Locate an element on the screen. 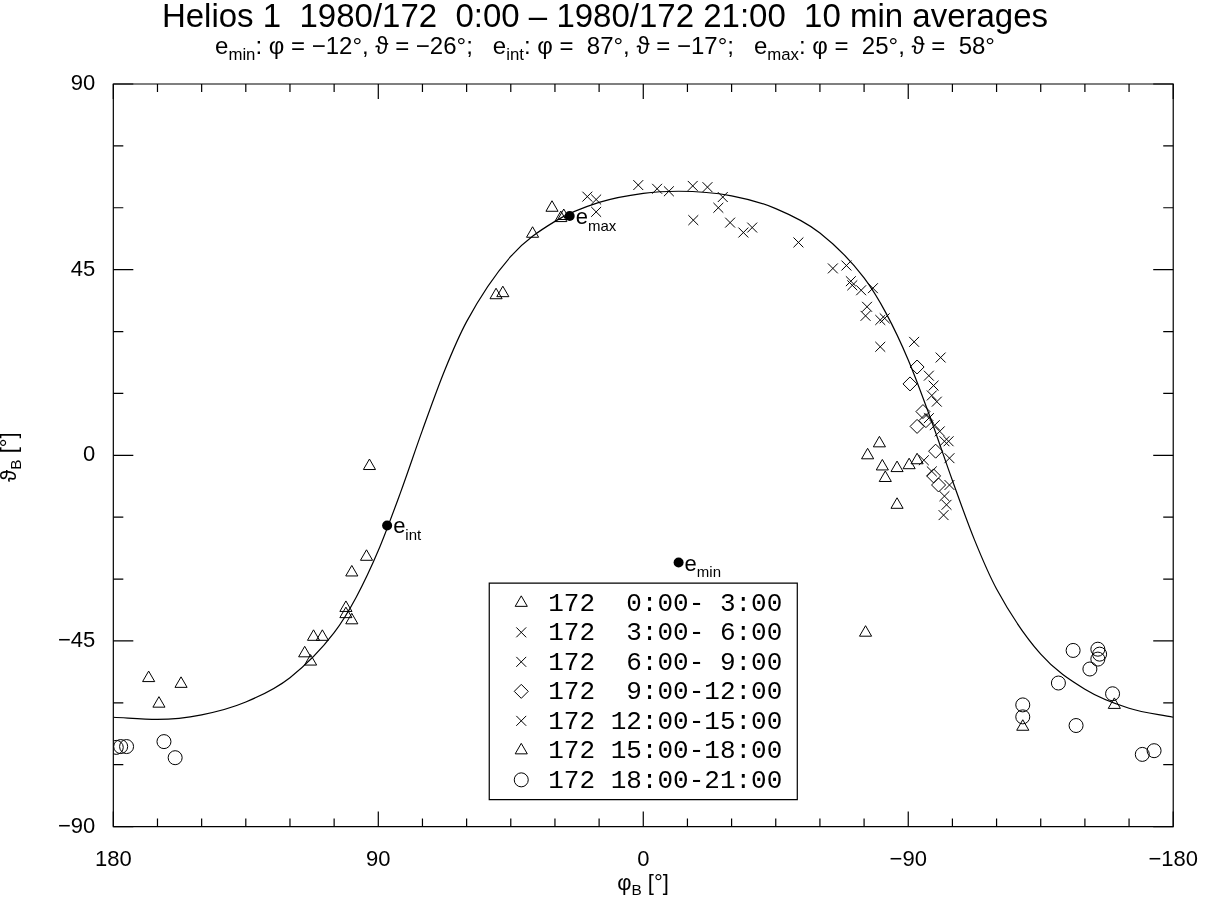  x-tick-label: 90 is located at coordinates (378, 858).